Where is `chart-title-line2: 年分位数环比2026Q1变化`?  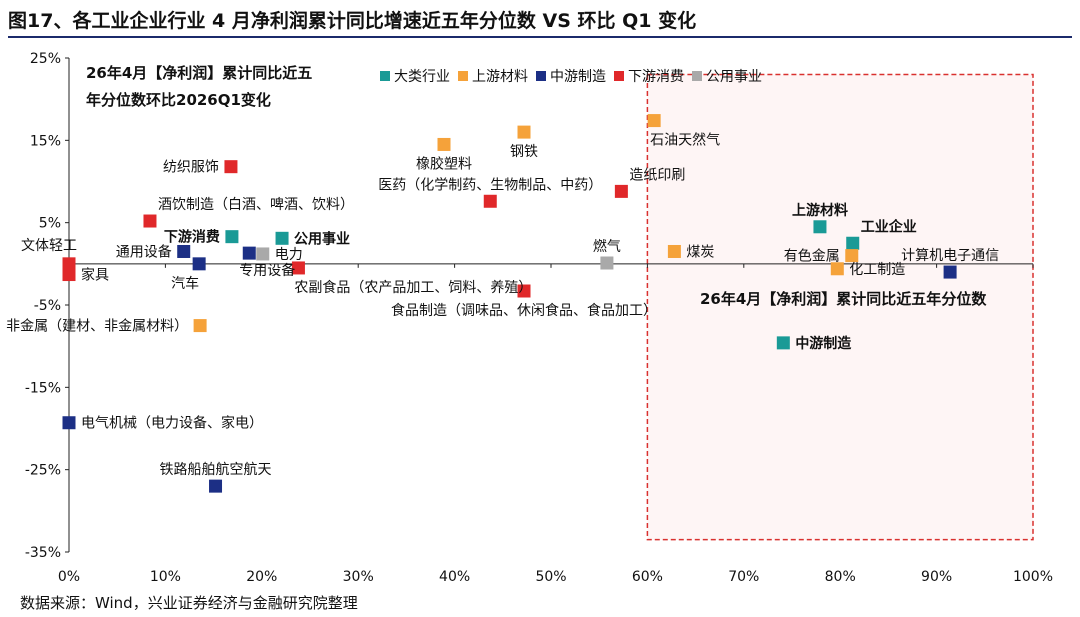 chart-title-line2: 年分位数环比2026Q1变化 is located at coordinates (178, 100).